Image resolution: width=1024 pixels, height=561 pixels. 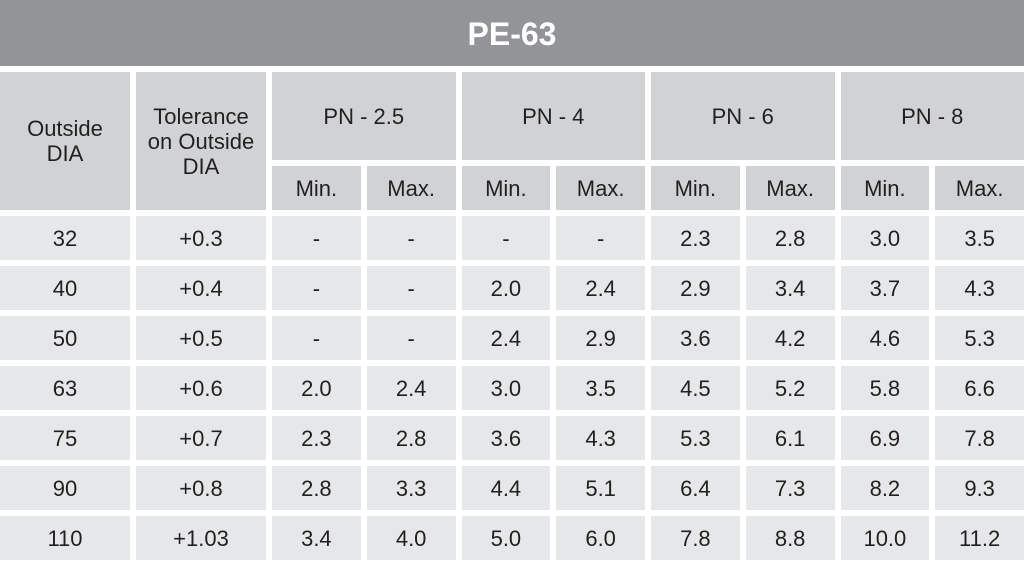 I want to click on table-cell: 50, so click(x=65, y=338).